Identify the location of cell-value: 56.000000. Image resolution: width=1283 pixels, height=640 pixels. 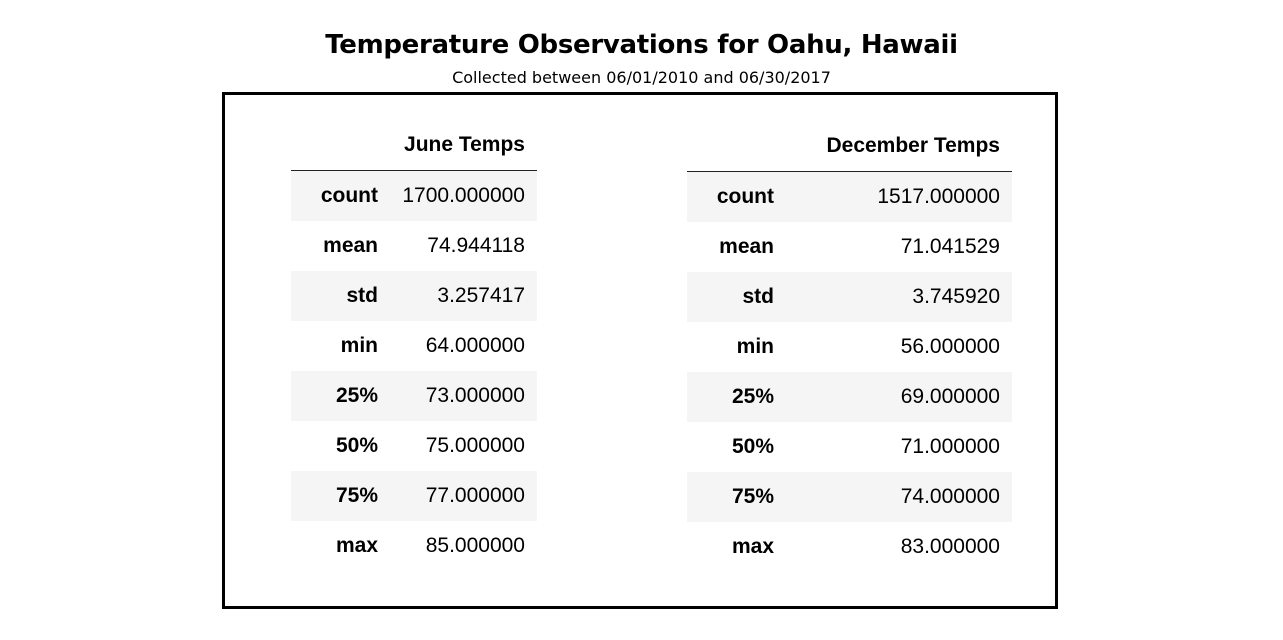
(950, 346).